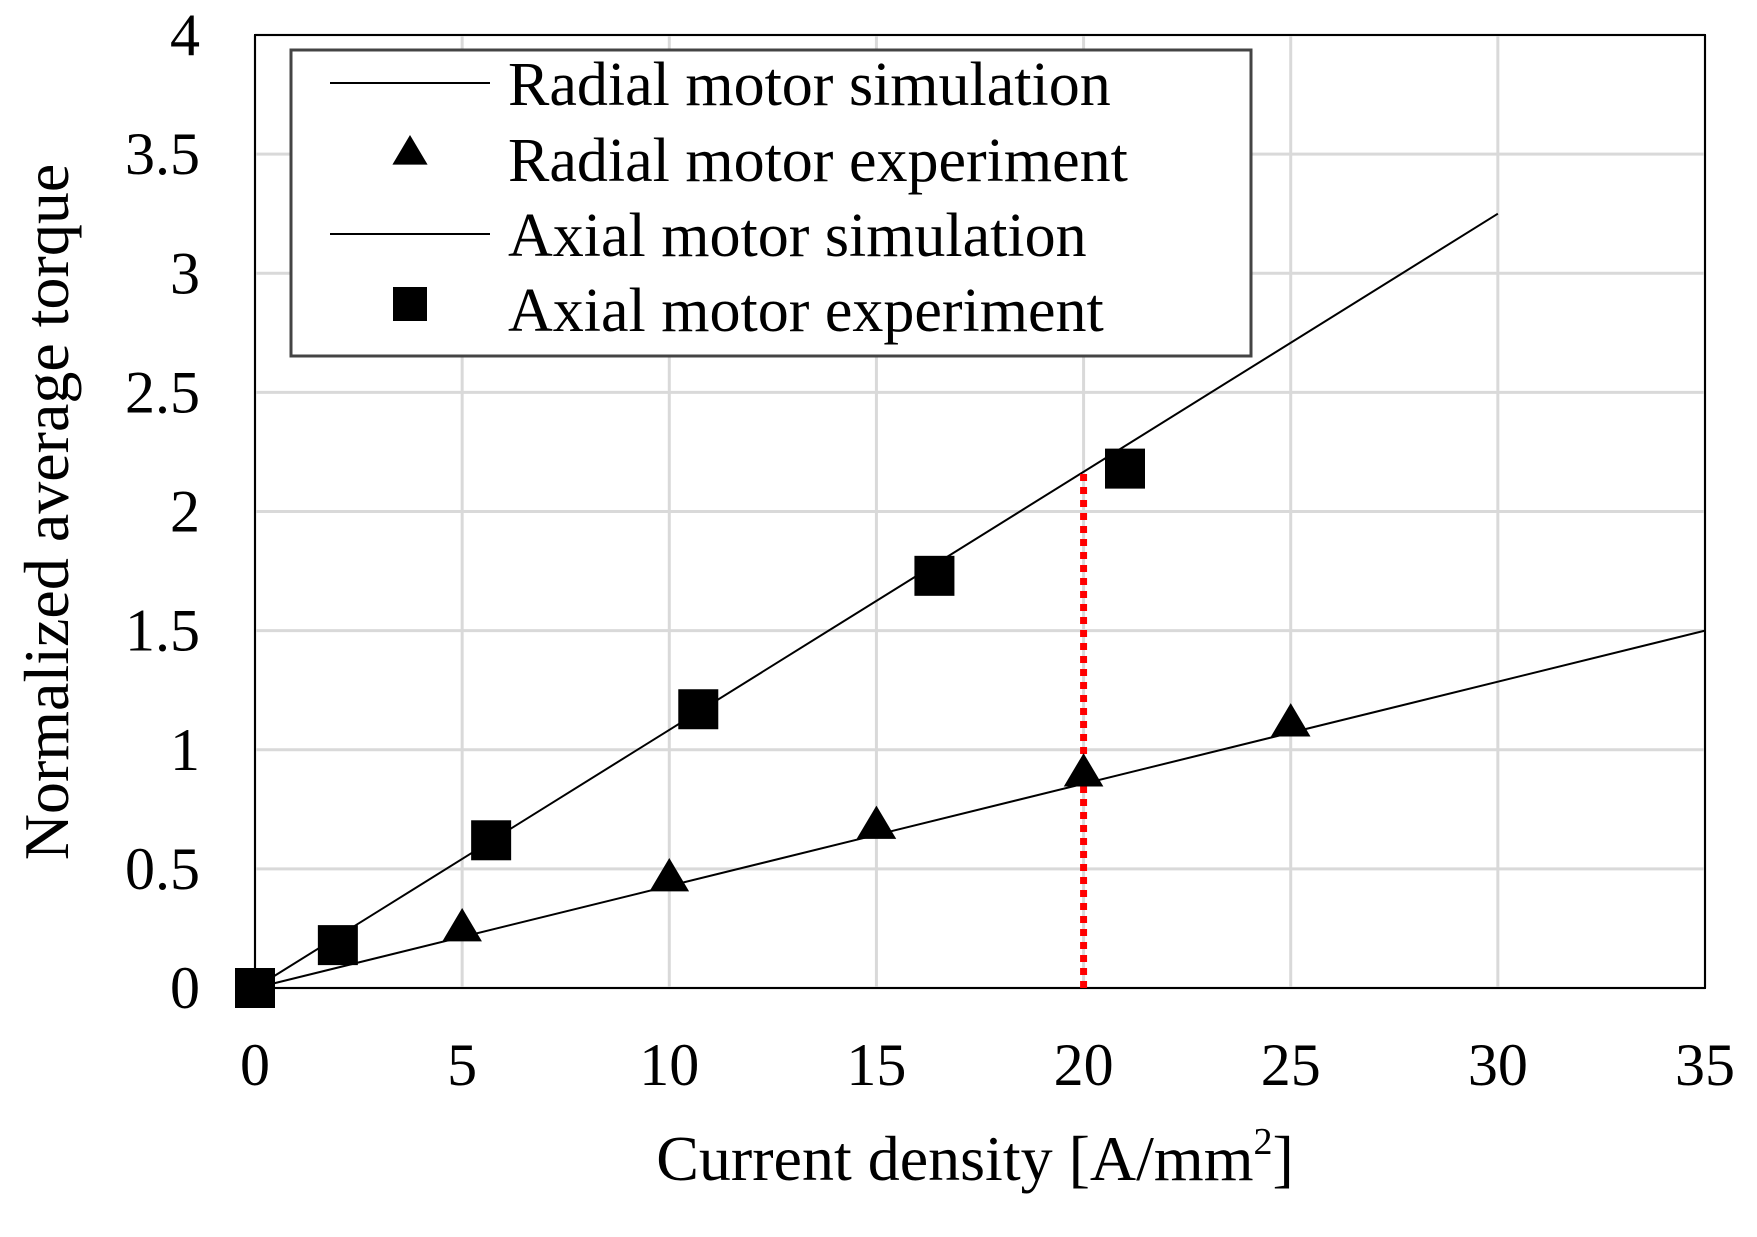  I want to click on legend-axial-motor-simulation-label: Axial motor simulation, so click(797, 236).